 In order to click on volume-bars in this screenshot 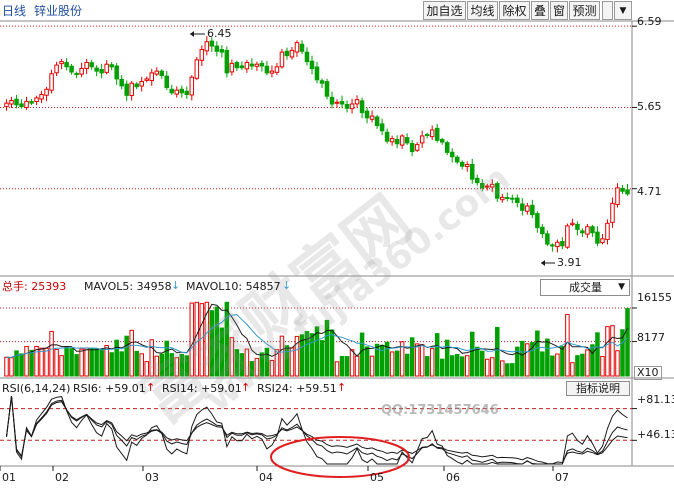, I will do `click(317, 339)`.